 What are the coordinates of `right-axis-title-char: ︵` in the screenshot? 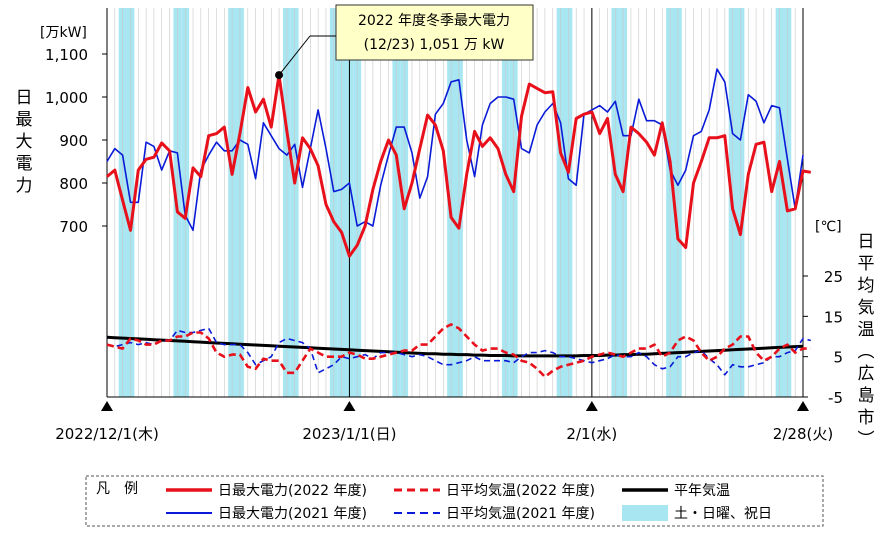 It's located at (866, 352).